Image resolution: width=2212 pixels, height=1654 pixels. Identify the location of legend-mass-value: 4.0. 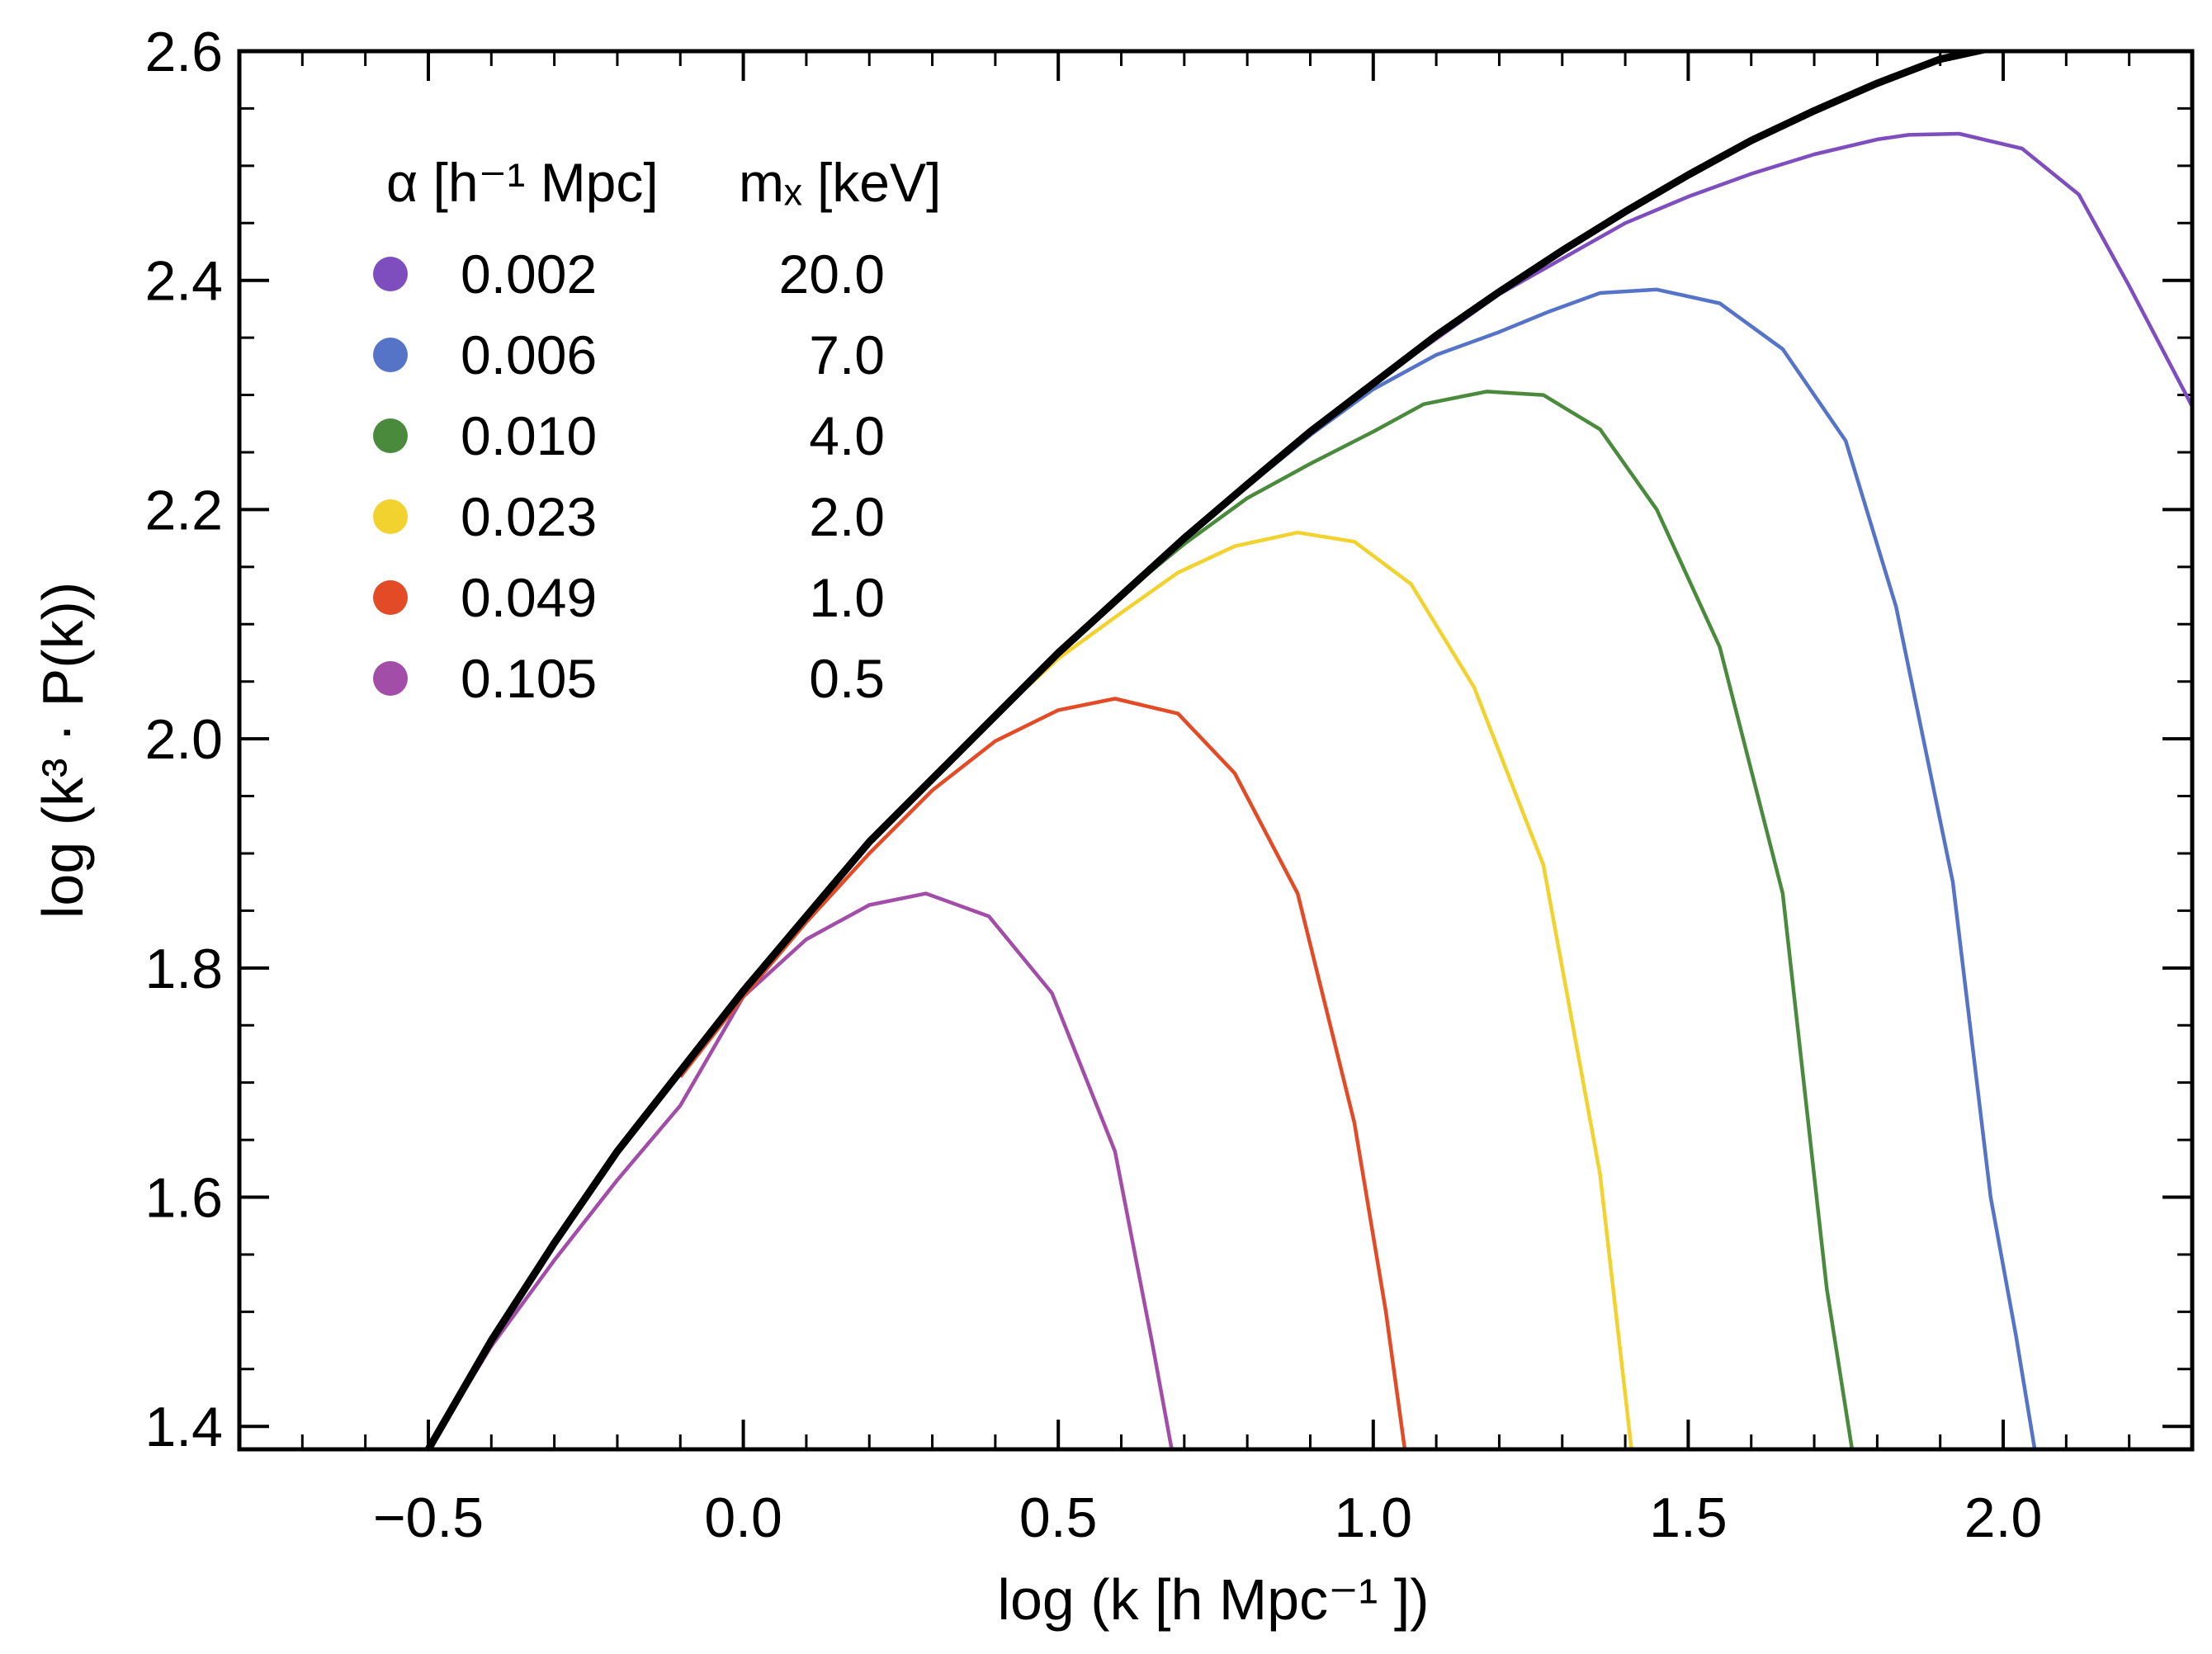
(847, 435).